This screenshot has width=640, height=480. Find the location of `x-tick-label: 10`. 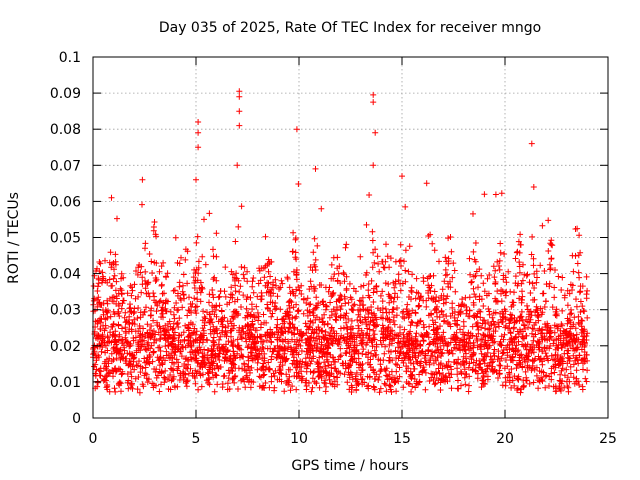

x-tick-label: 10 is located at coordinates (299, 439).